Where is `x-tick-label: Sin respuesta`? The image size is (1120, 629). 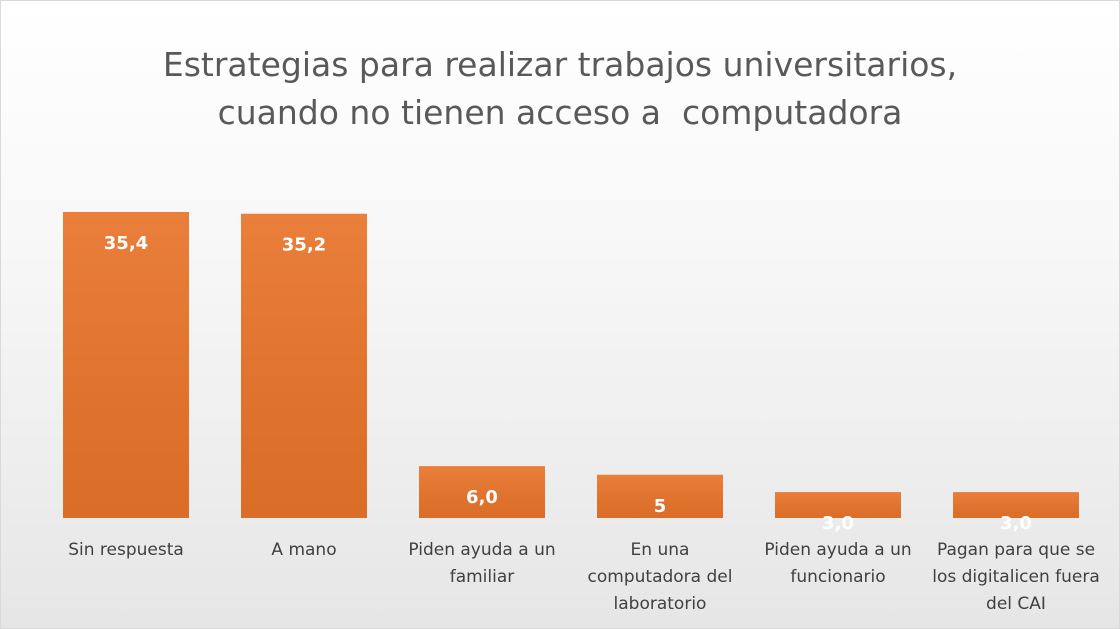 x-tick-label: Sin respuesta is located at coordinates (126, 550).